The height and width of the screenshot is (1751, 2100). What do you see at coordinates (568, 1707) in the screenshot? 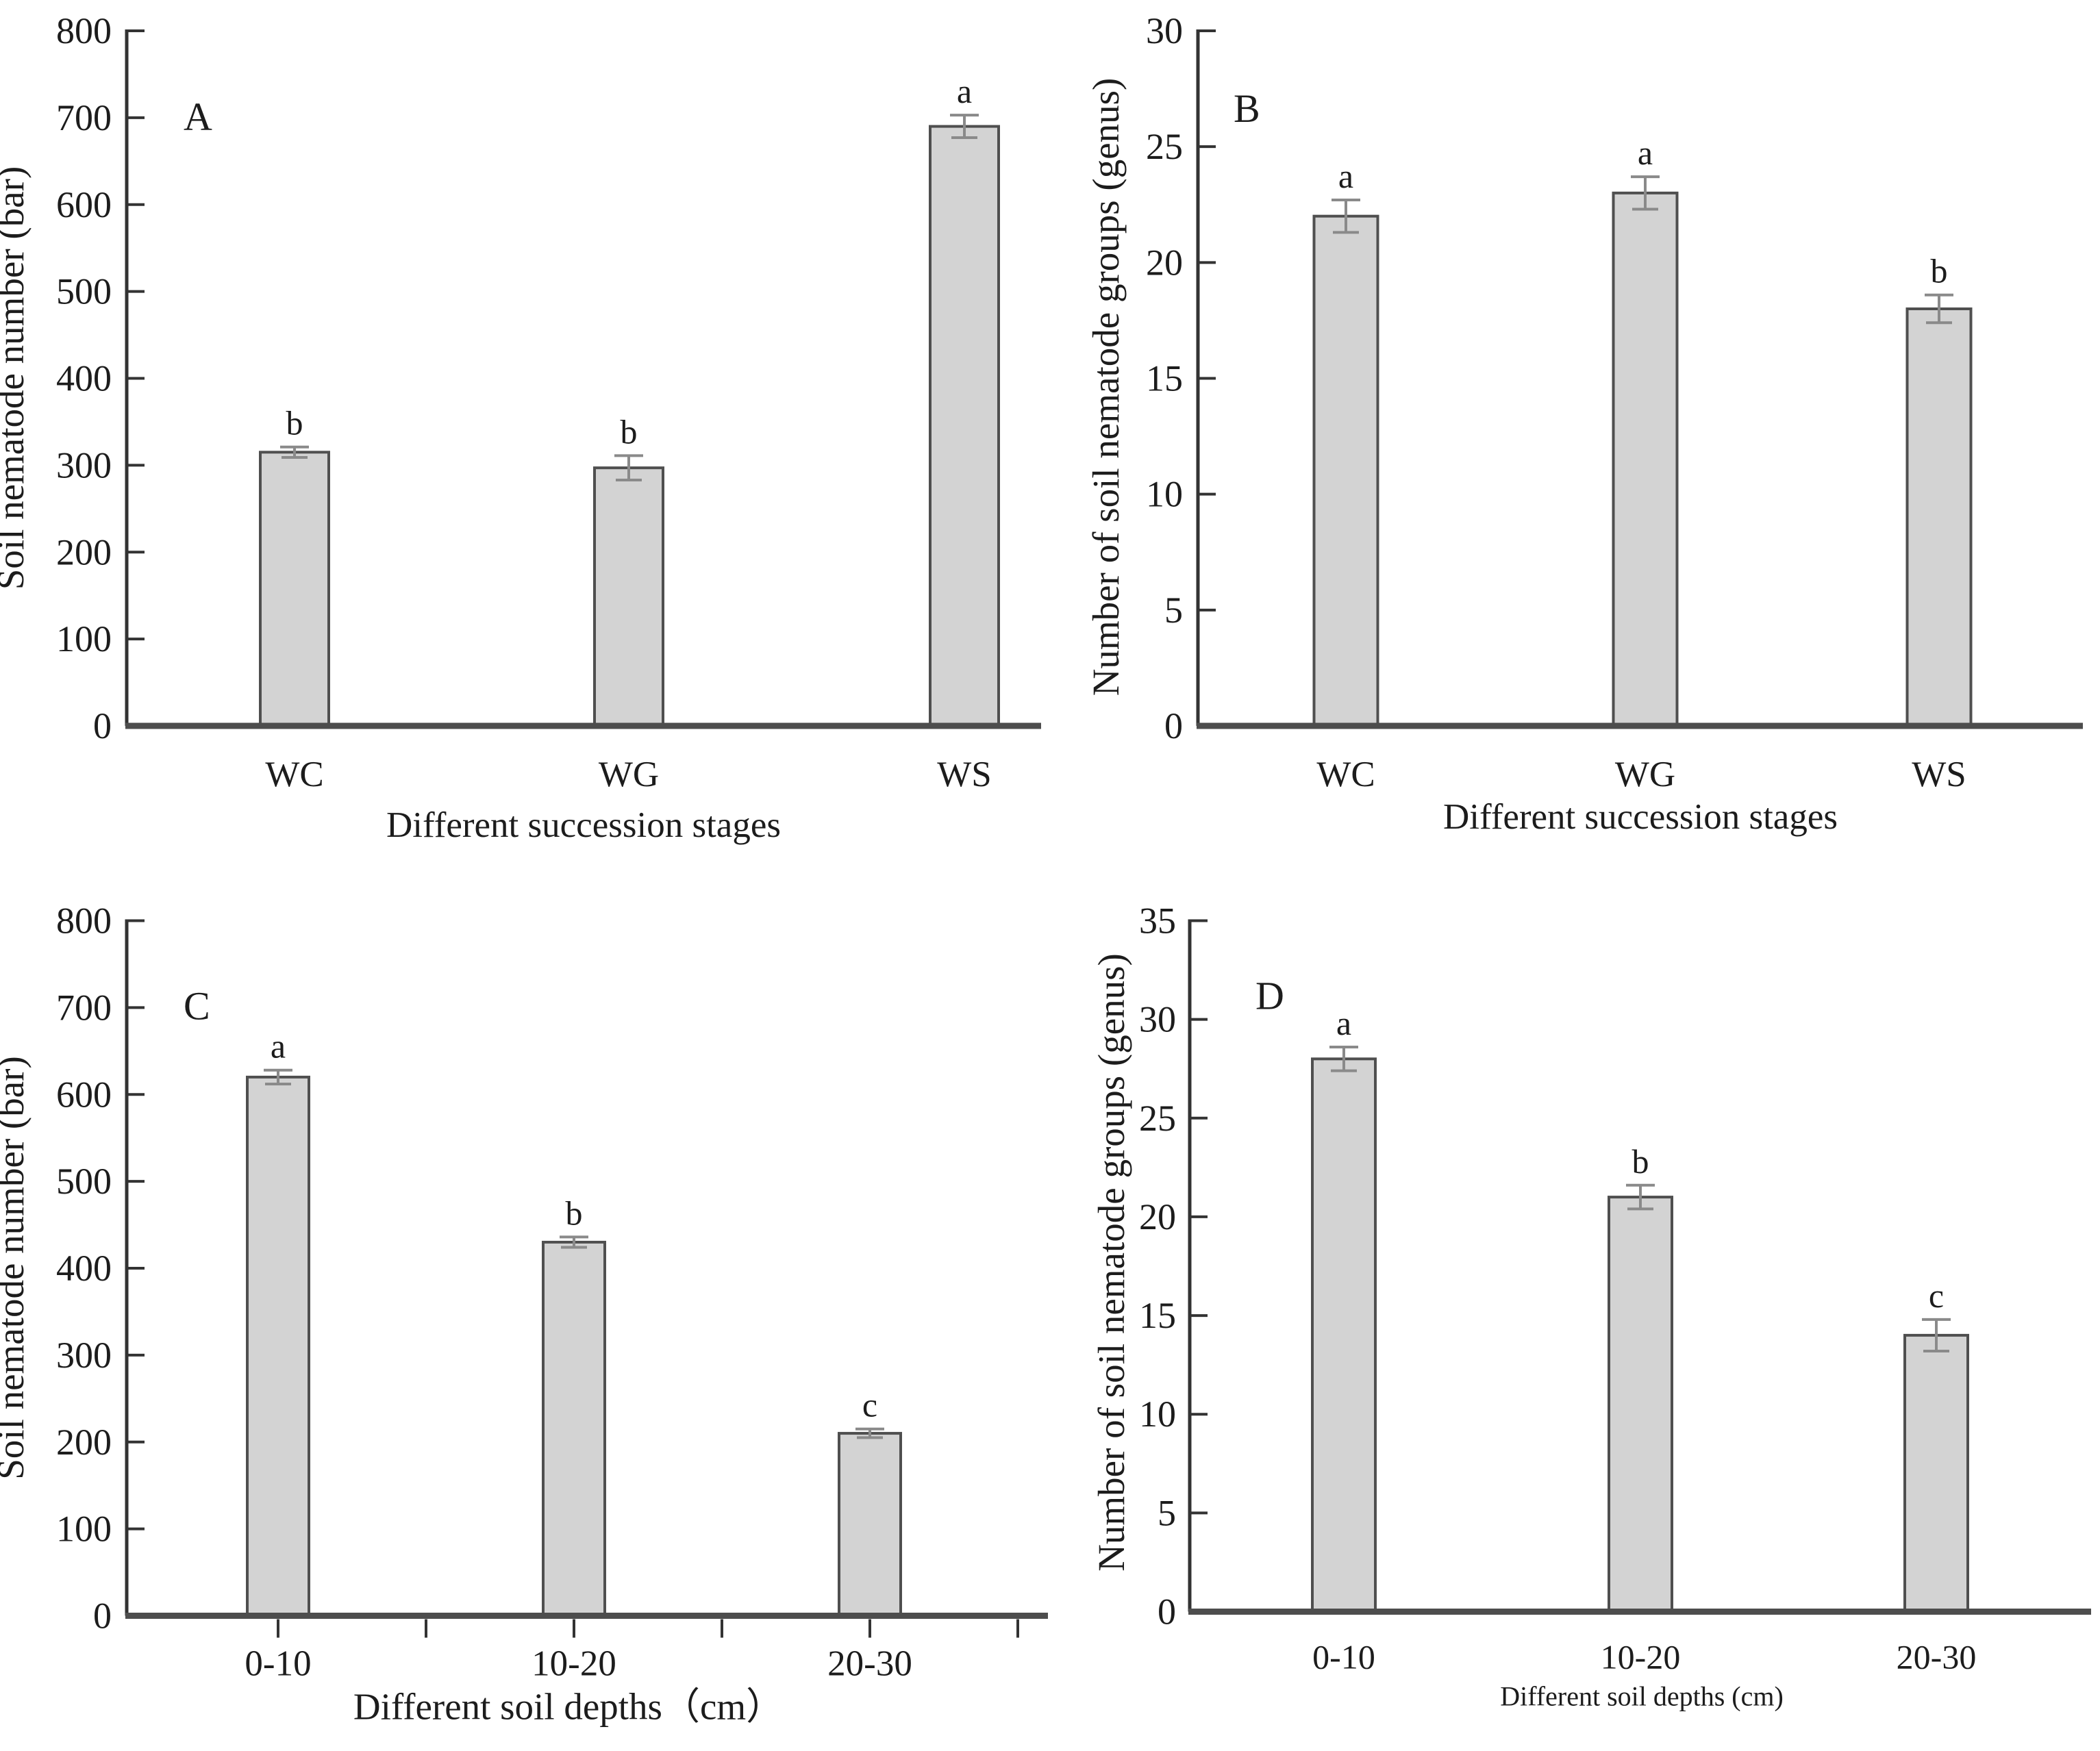
I see `x-axis-label-c: Different soil depths（cm）` at bounding box center [568, 1707].